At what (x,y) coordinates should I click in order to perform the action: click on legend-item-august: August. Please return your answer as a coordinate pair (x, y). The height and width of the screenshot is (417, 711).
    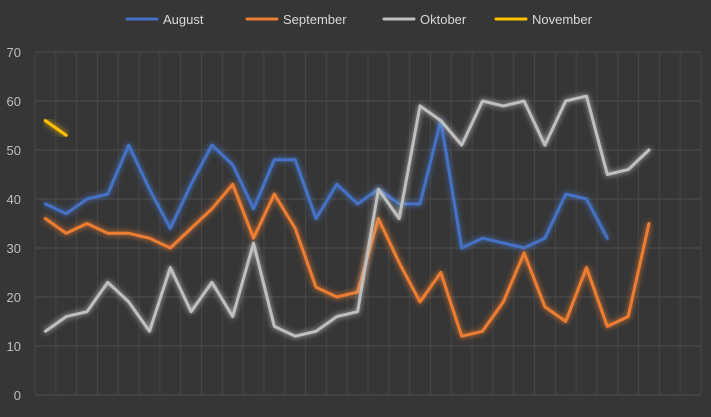
    Looking at the image, I should click on (164, 19).